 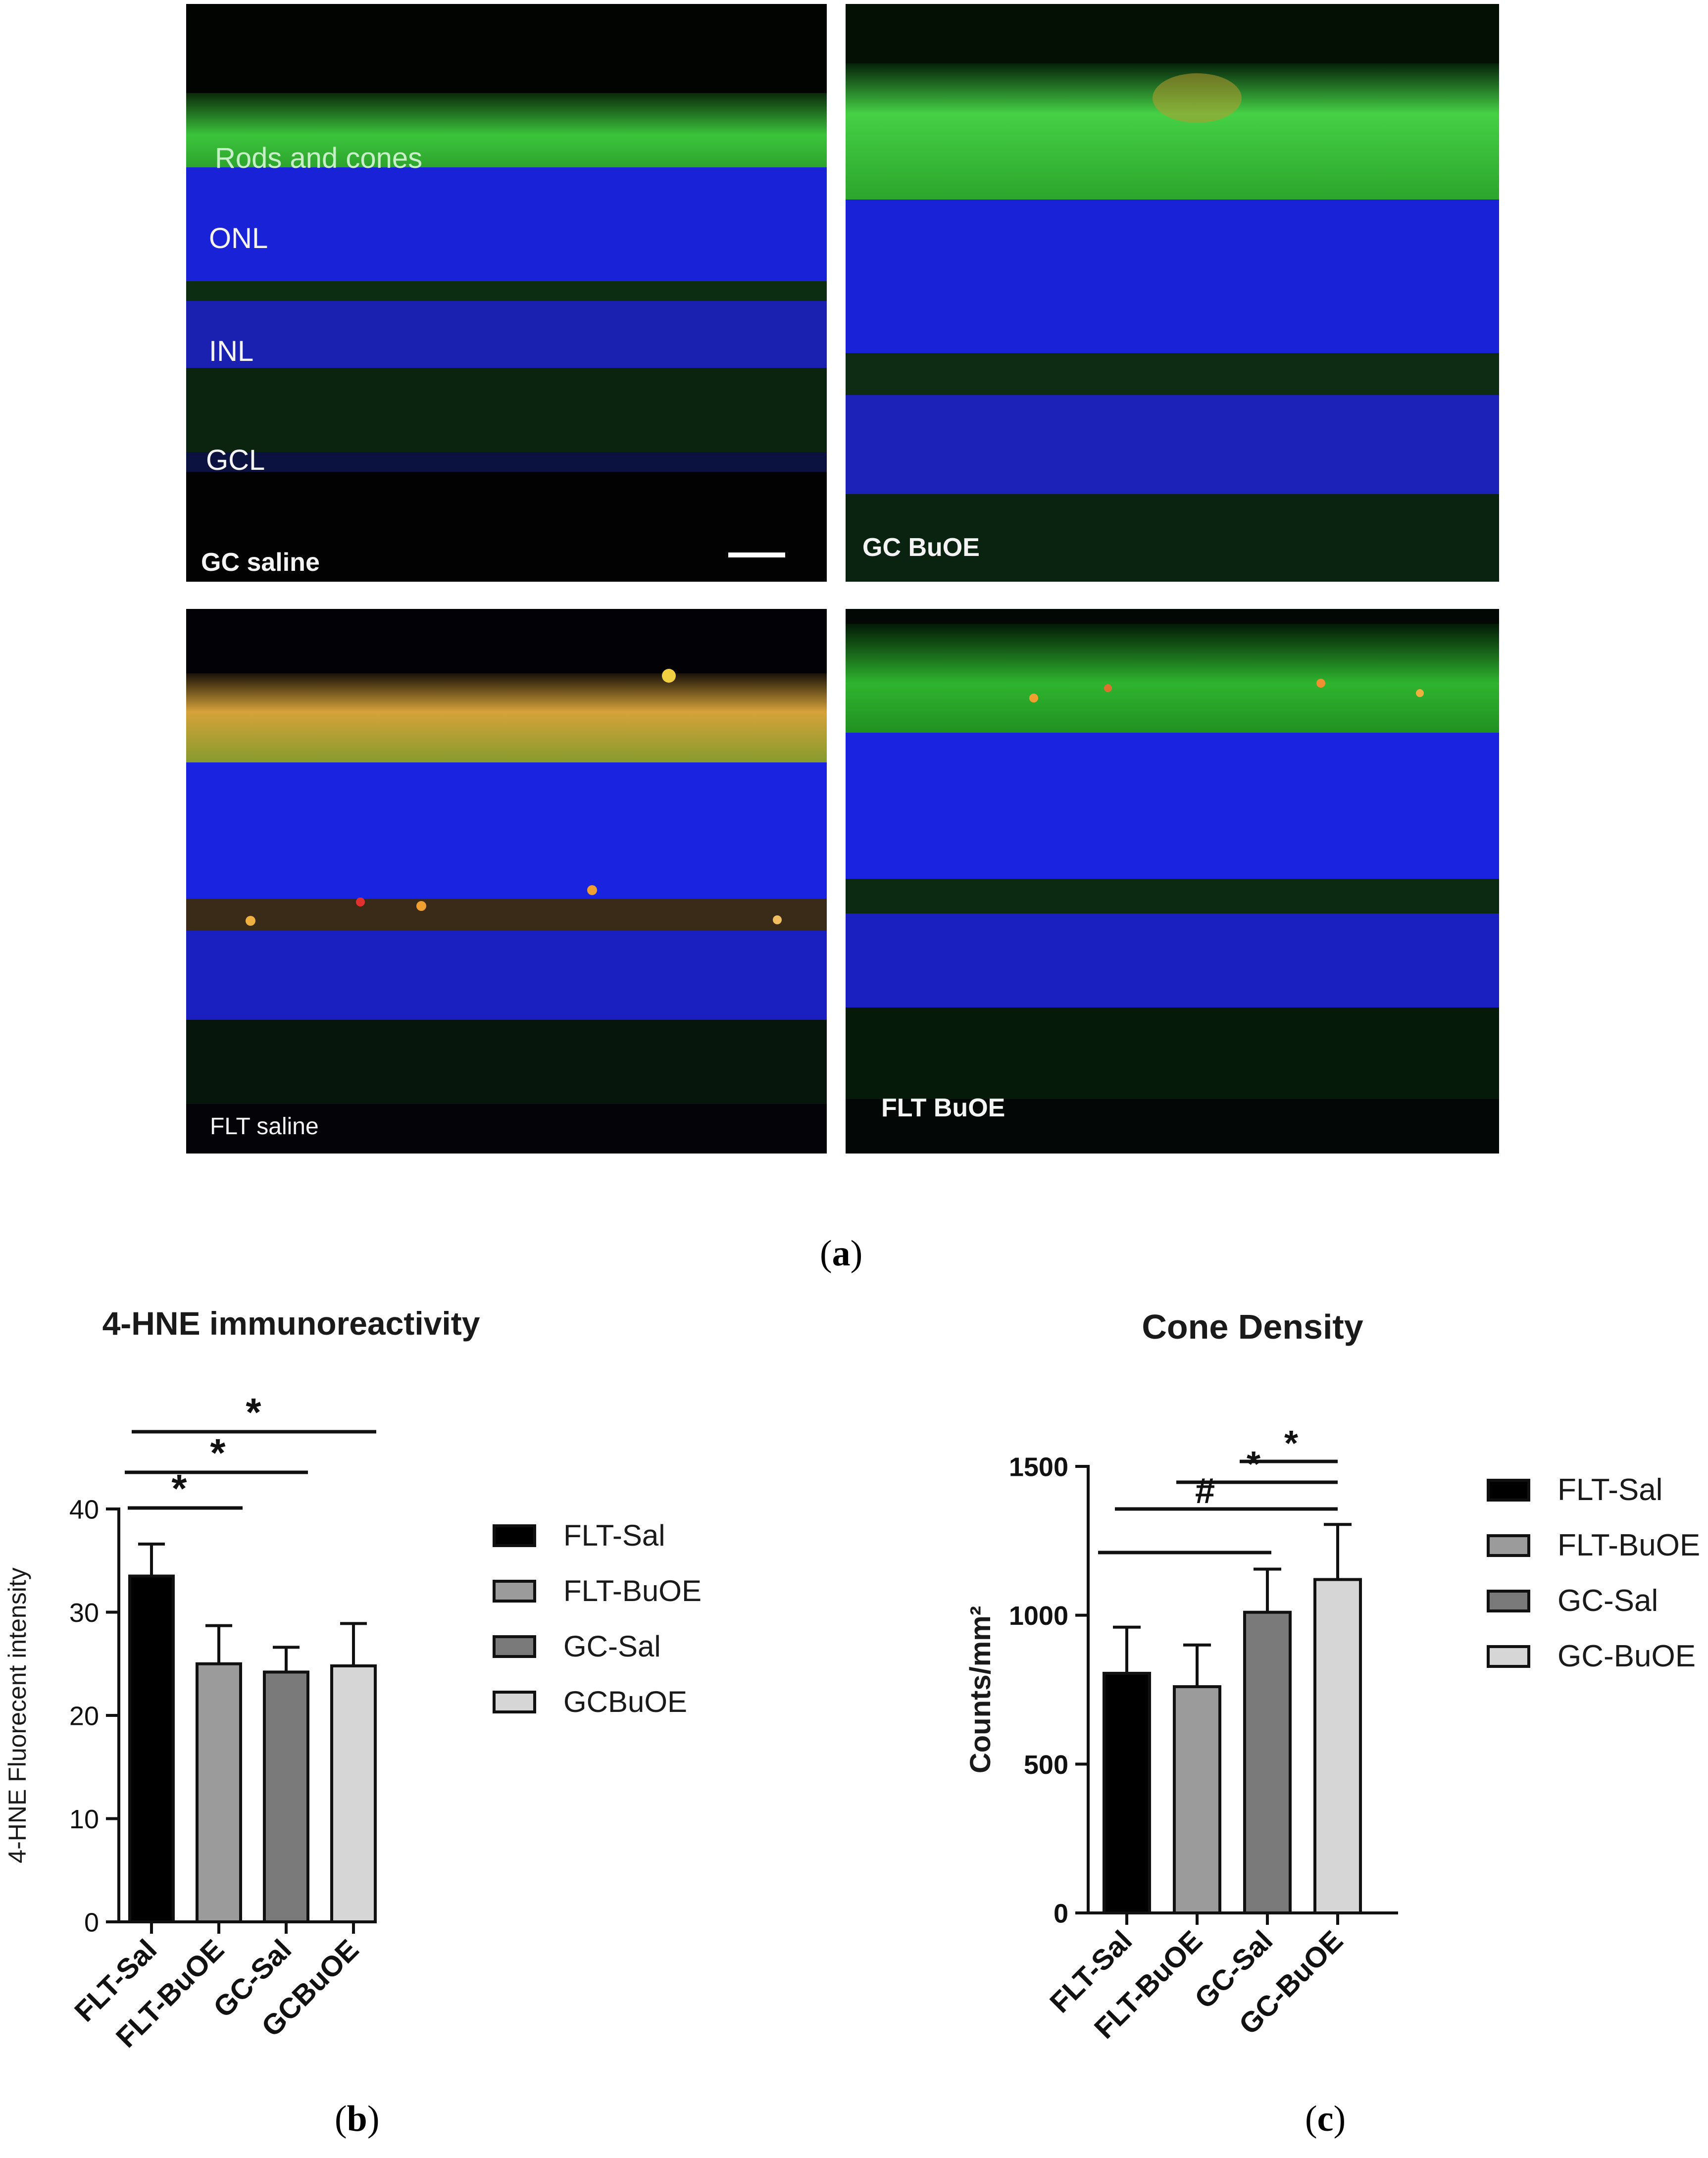 I want to click on micrograph-gc-buoe: GC BuOE, so click(x=1172, y=293).